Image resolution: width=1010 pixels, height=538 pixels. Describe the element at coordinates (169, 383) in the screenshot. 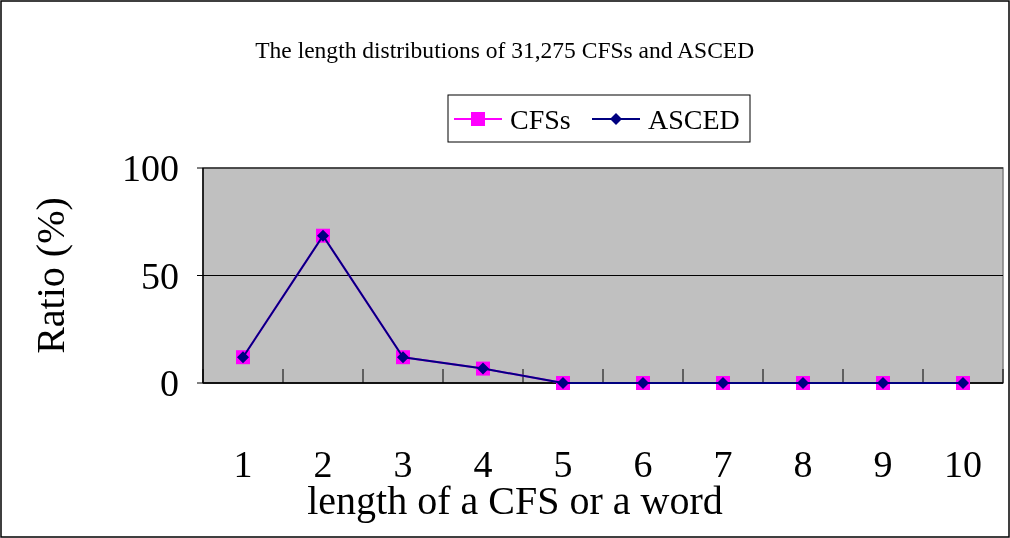

I see `y-tick-label: 0` at that location.